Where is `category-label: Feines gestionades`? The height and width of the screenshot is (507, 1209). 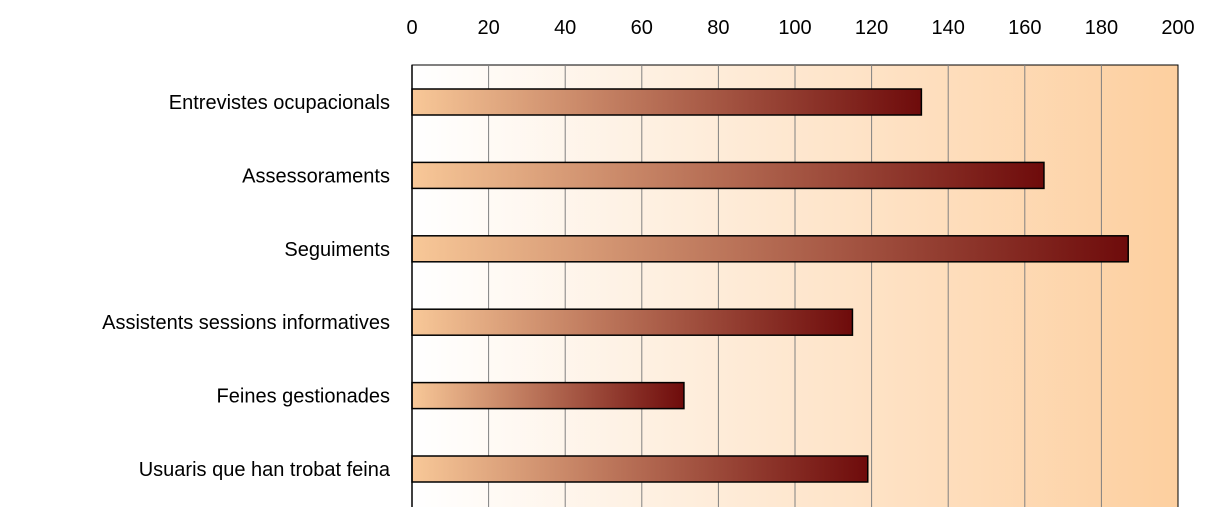
category-label: Feines gestionades is located at coordinates (303, 397).